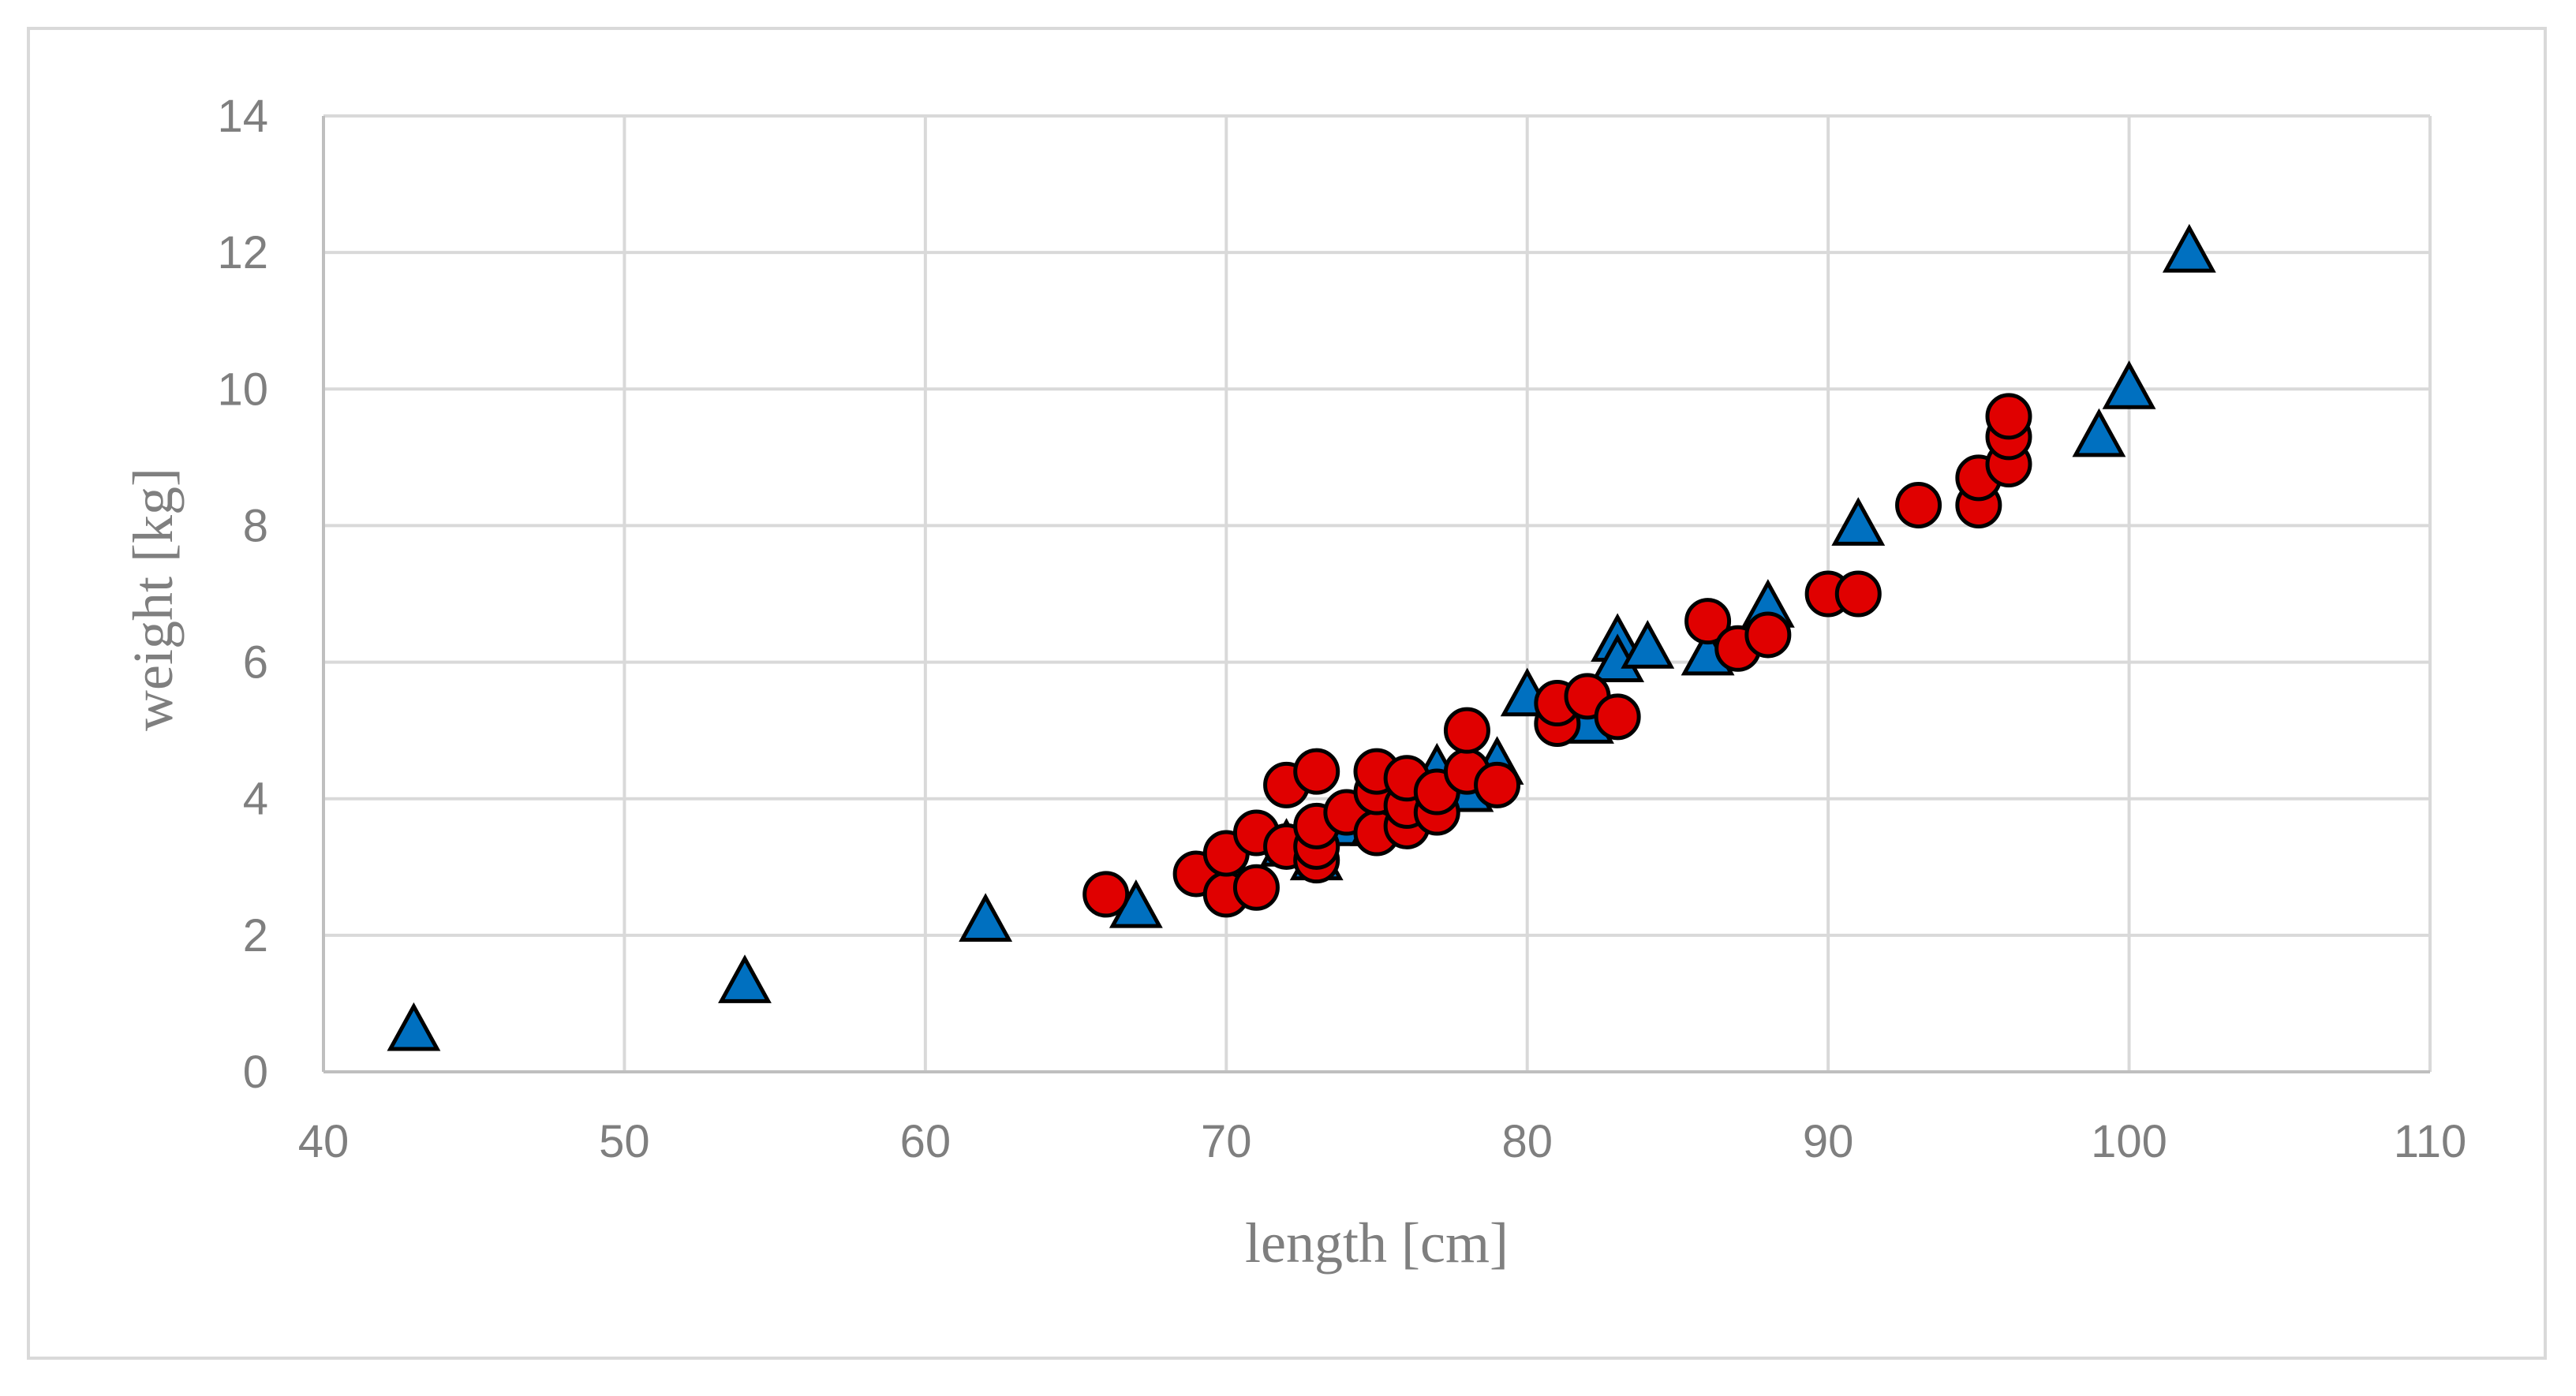 Image resolution: width=2576 pixels, height=1396 pixels. Describe the element at coordinates (1377, 1243) in the screenshot. I see `x-axis-title: length [cm]` at that location.